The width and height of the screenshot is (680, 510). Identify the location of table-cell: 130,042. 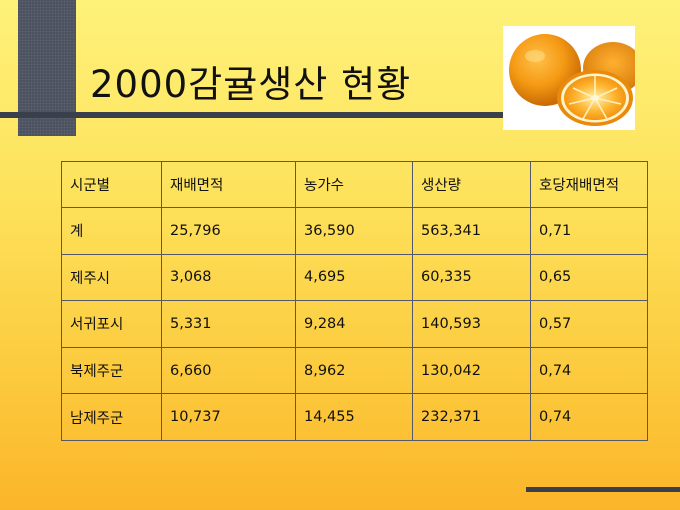
(471, 370).